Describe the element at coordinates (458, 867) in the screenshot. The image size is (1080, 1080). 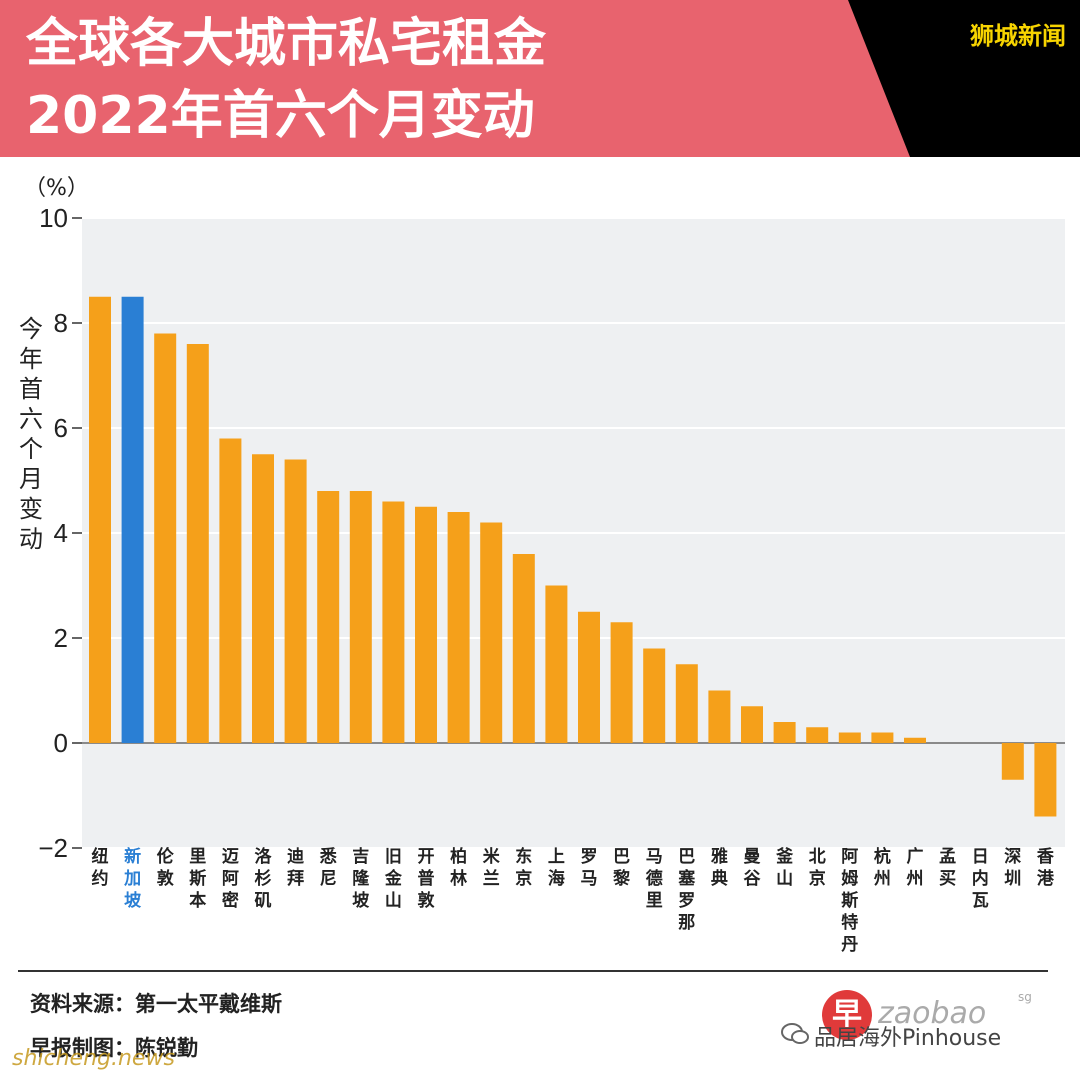
I see `x-tick-label: 柏林` at that location.